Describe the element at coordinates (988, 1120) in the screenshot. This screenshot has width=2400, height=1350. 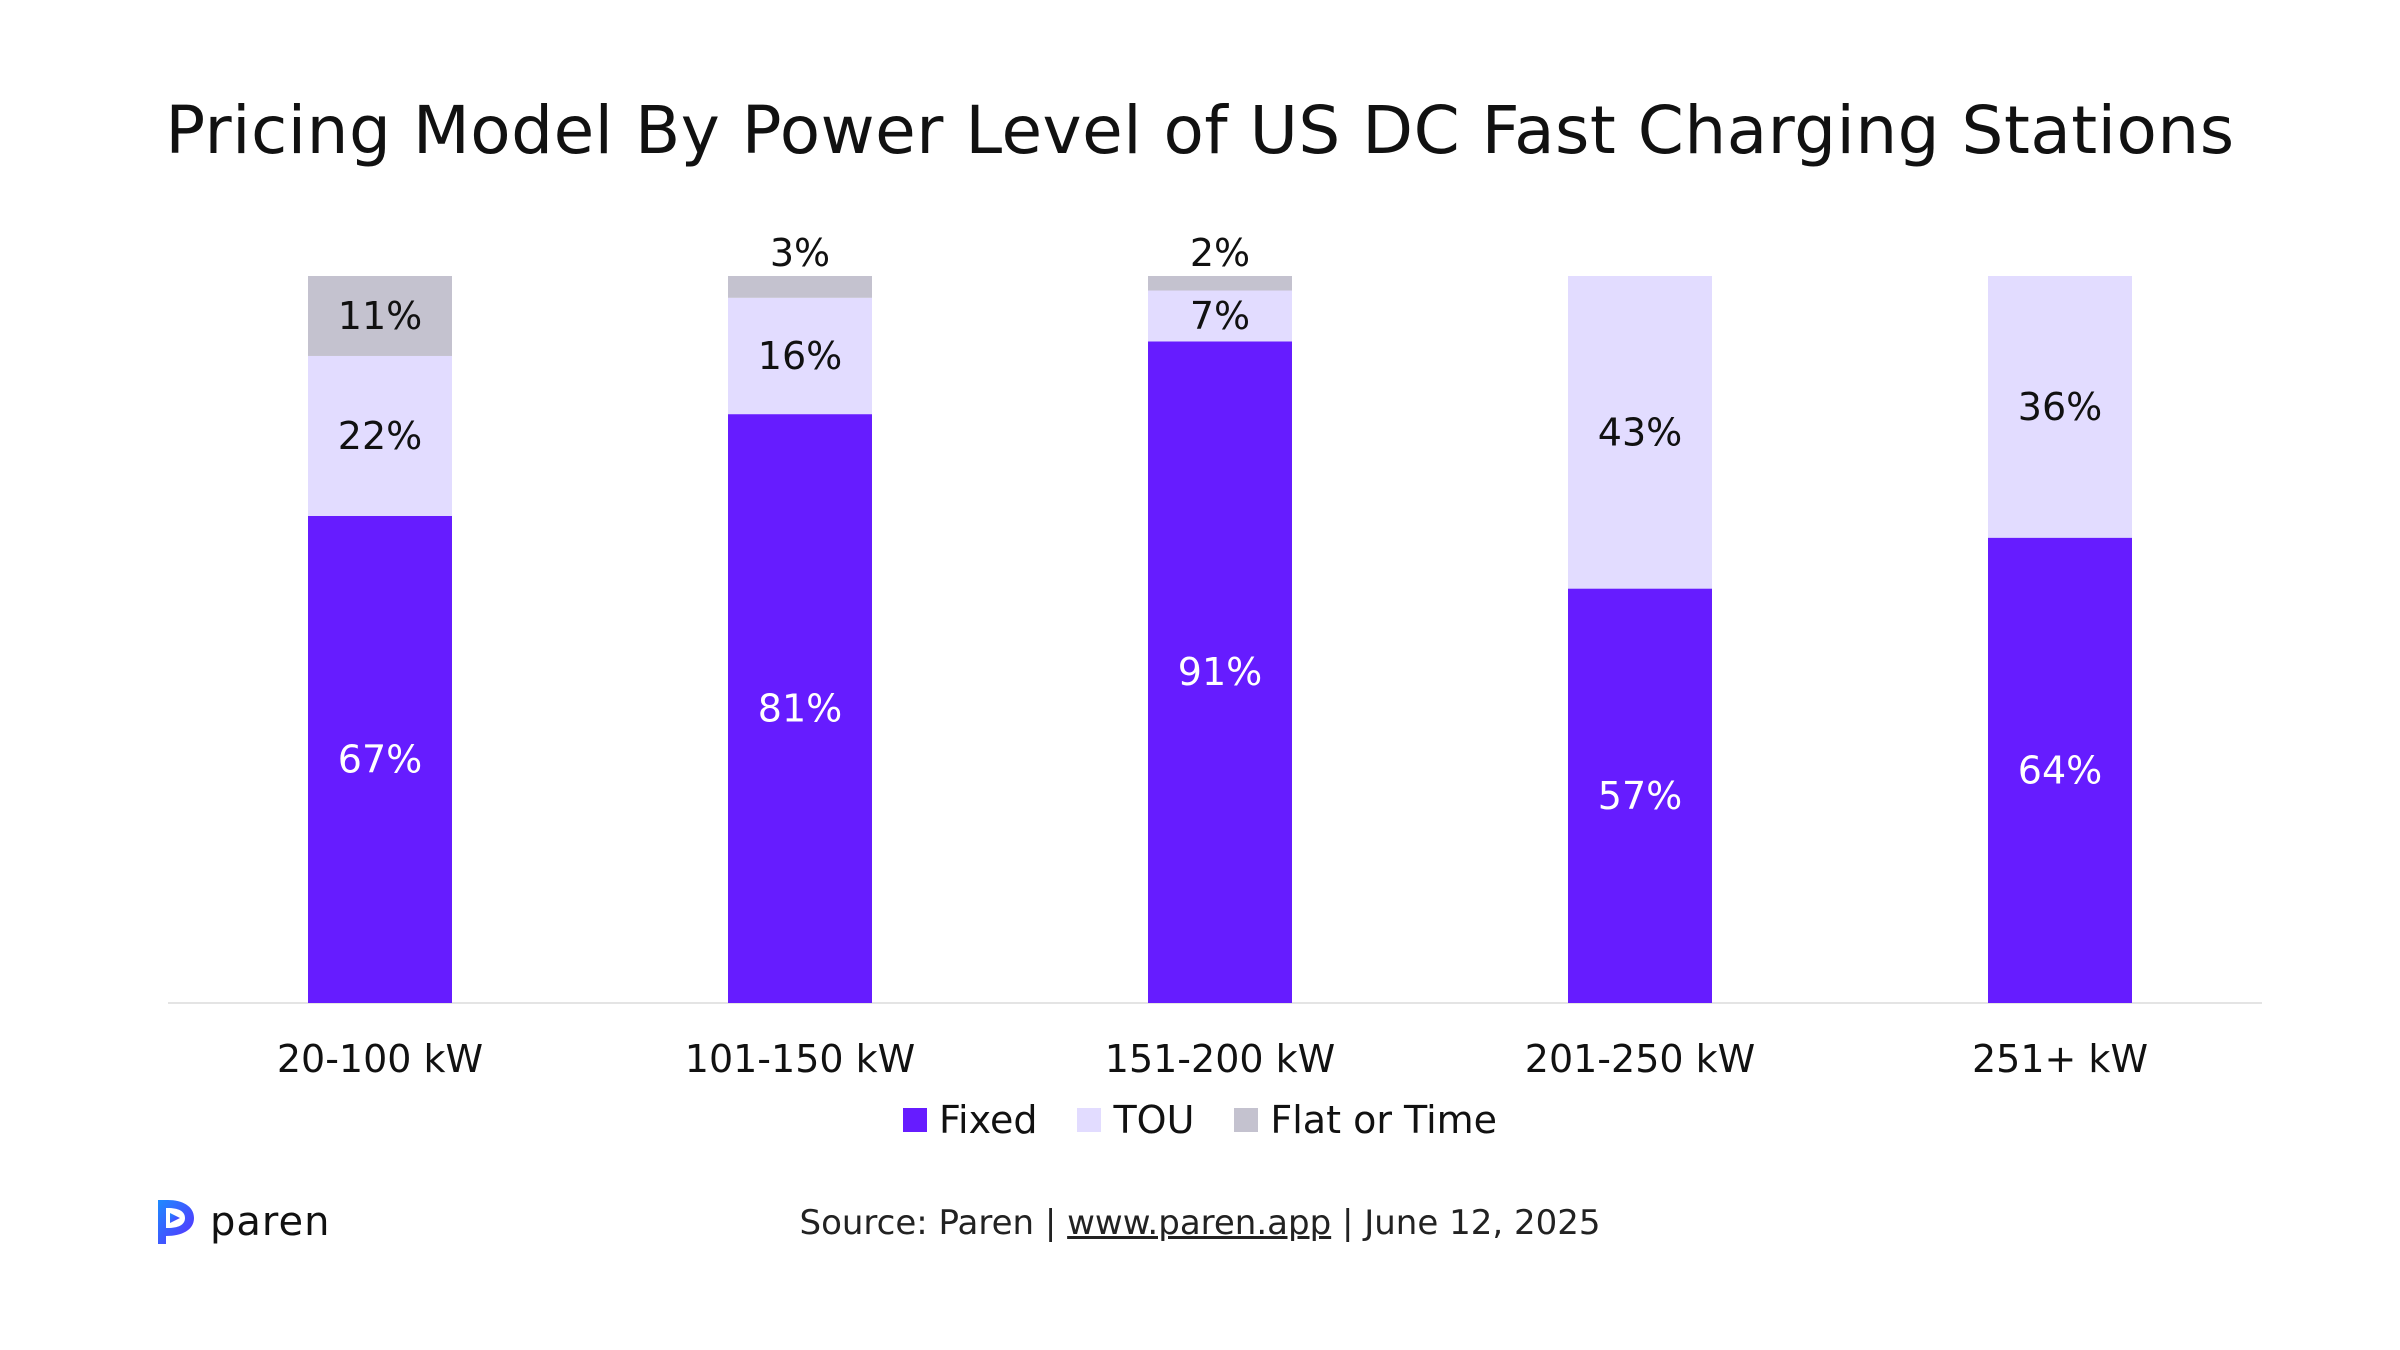
I see `legend-label-fixed: Fixed` at that location.